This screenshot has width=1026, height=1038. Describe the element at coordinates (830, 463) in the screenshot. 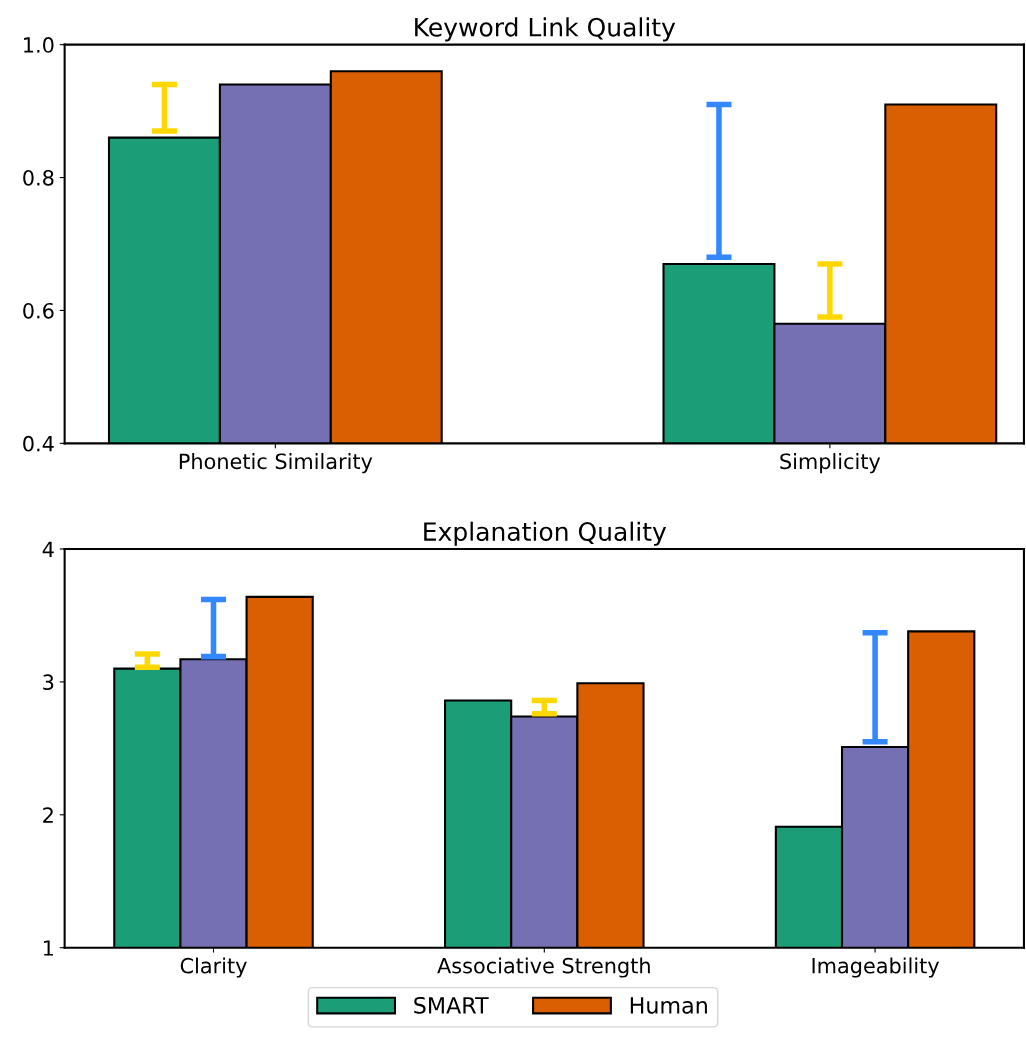

I see `x-tick-label: Simplicity` at that location.